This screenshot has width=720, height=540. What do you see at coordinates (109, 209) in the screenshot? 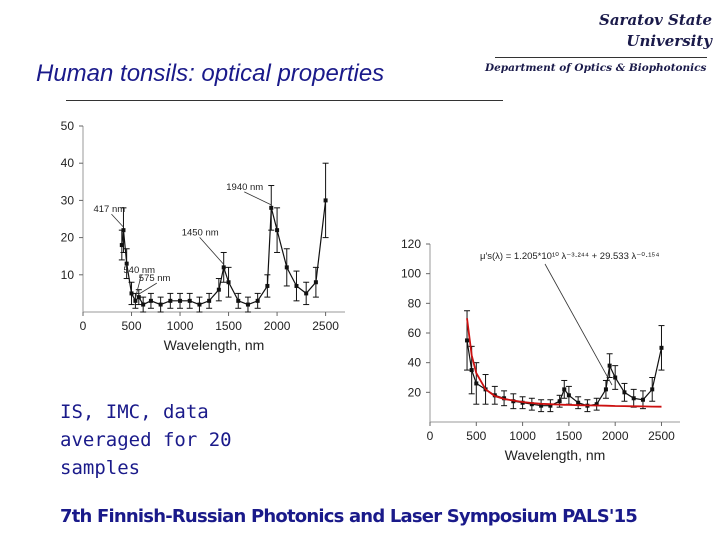
I see `peak-annotation: 417 nm` at bounding box center [109, 209].